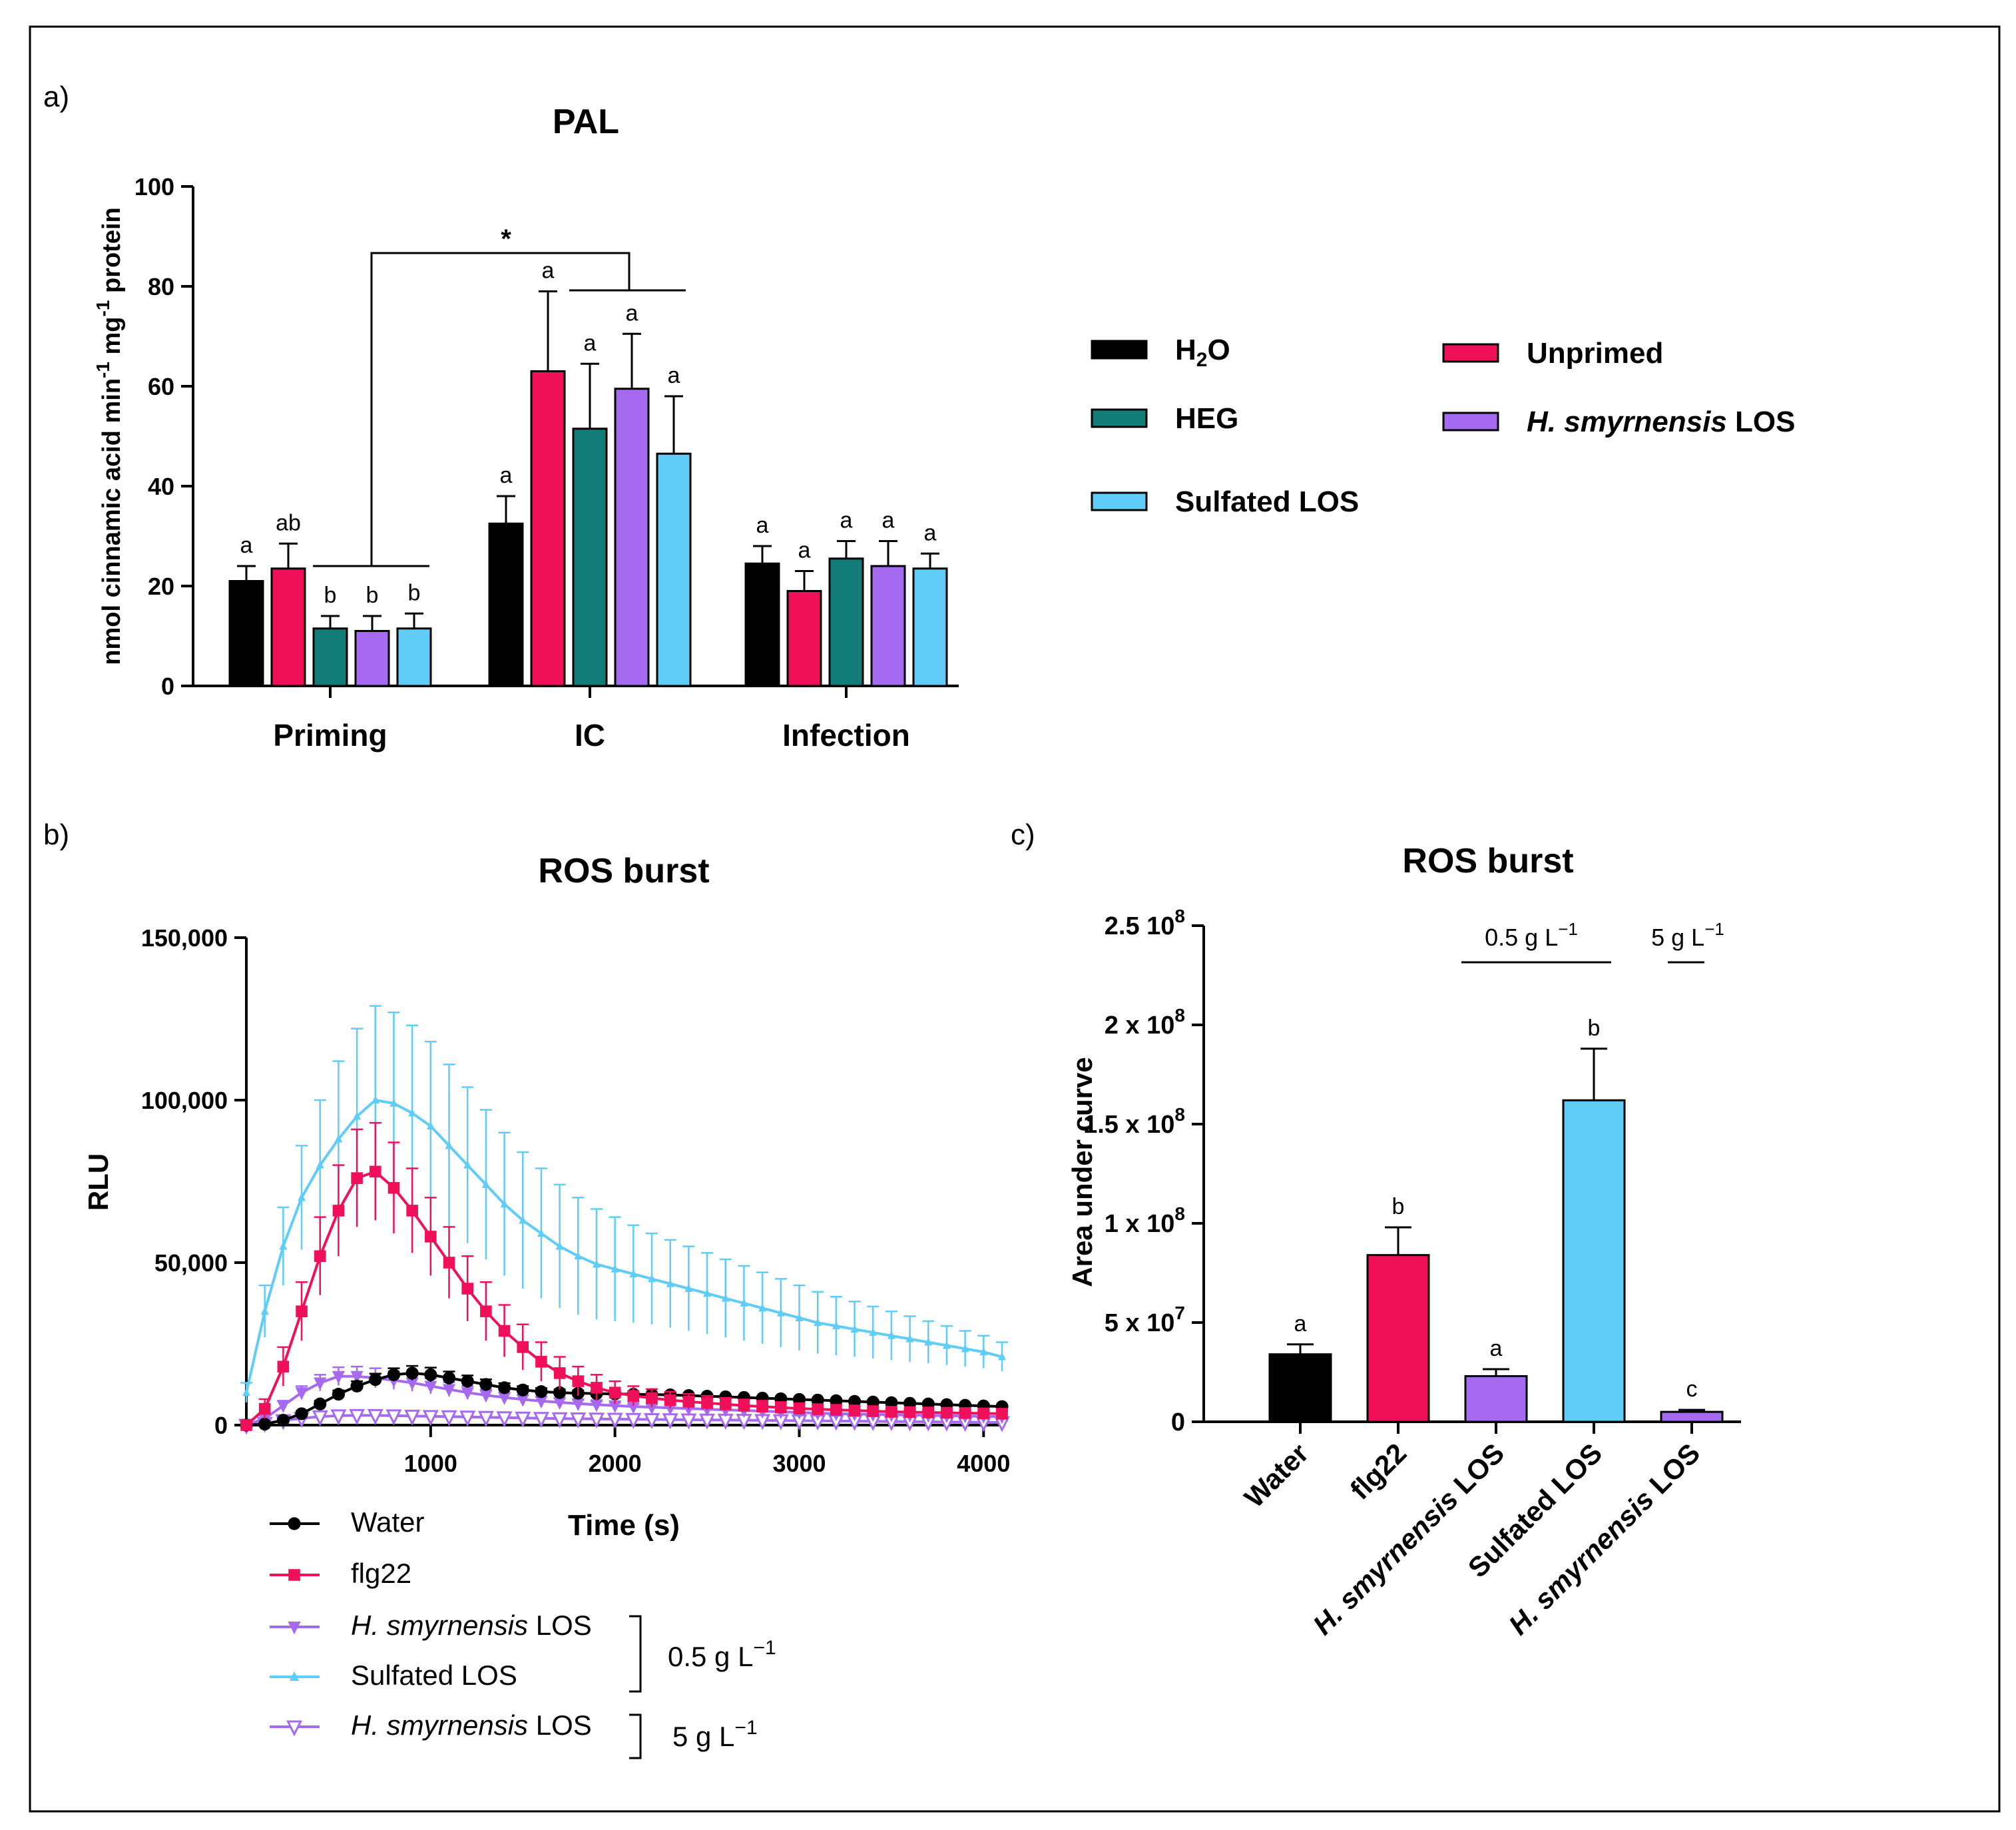  Describe the element at coordinates (1409, 1539) in the screenshot. I see `ros-auc-x-tick-label: H. smyrnensis LOS` at that location.